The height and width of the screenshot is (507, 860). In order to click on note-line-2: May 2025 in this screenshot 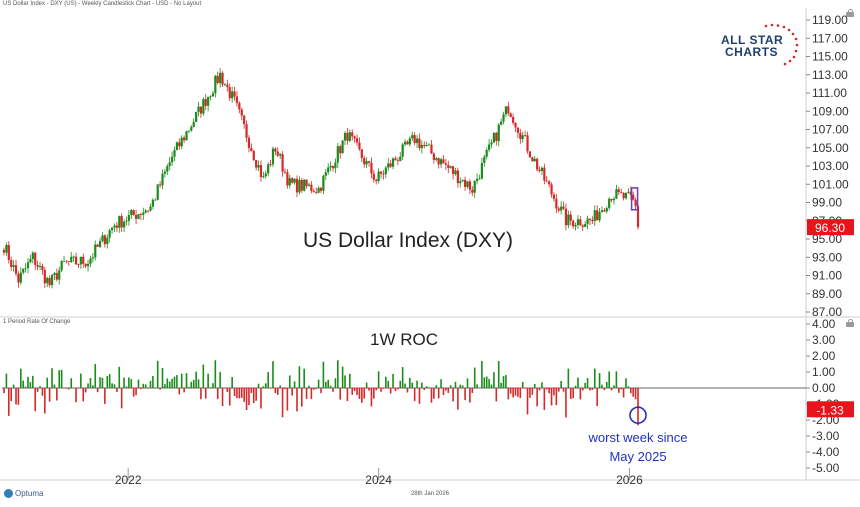, I will do `click(637, 456)`.